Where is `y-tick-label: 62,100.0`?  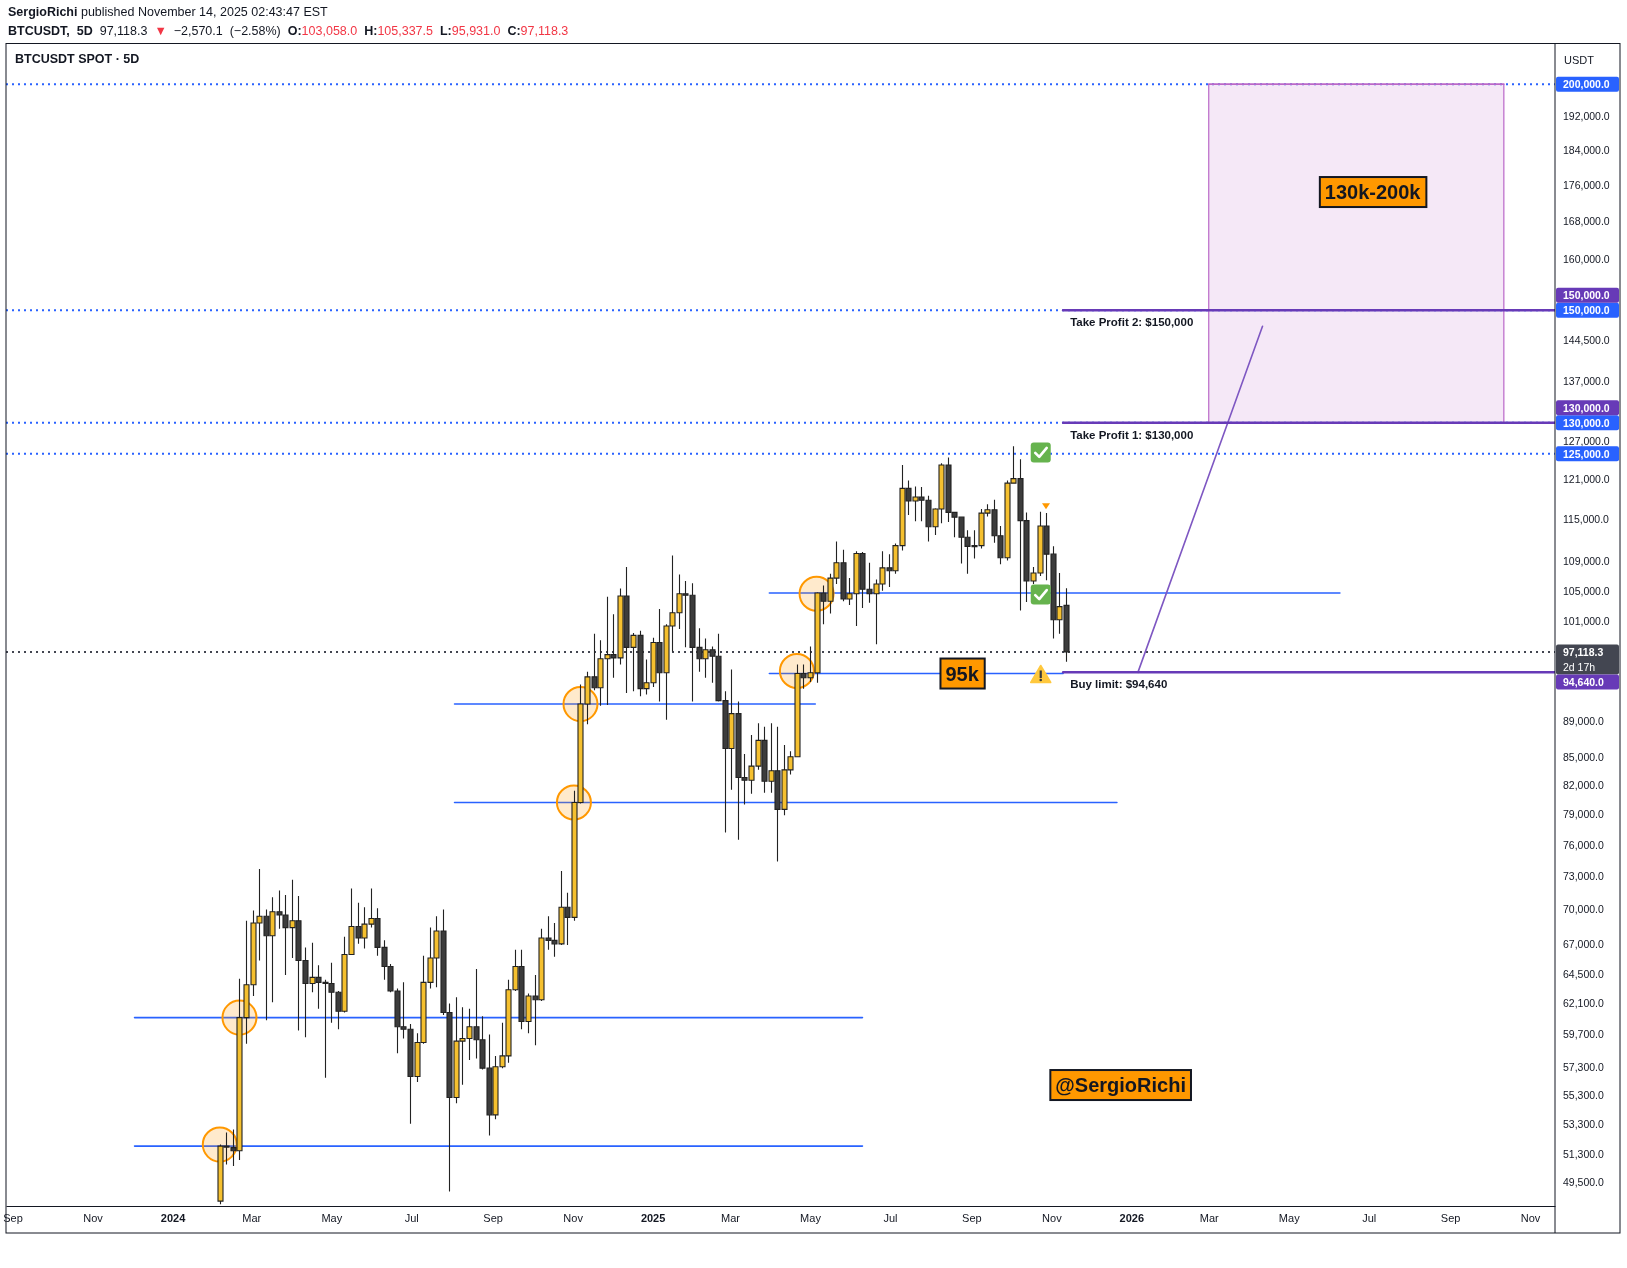 y-tick-label: 62,100.0 is located at coordinates (1584, 1003).